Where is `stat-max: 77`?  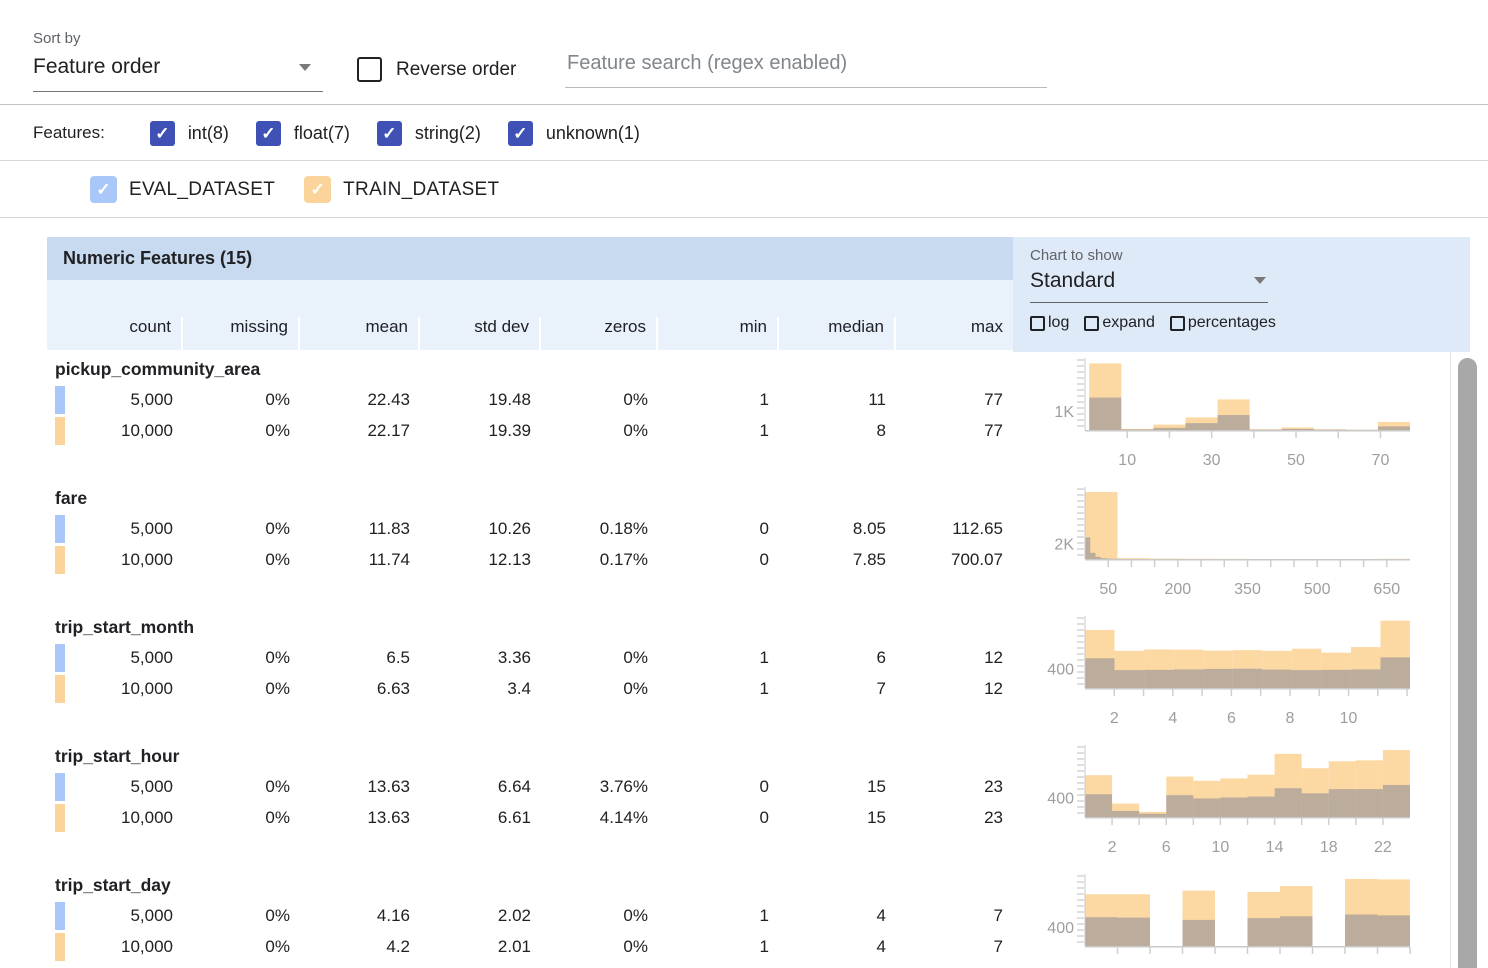
stat-max: 77 is located at coordinates (993, 430).